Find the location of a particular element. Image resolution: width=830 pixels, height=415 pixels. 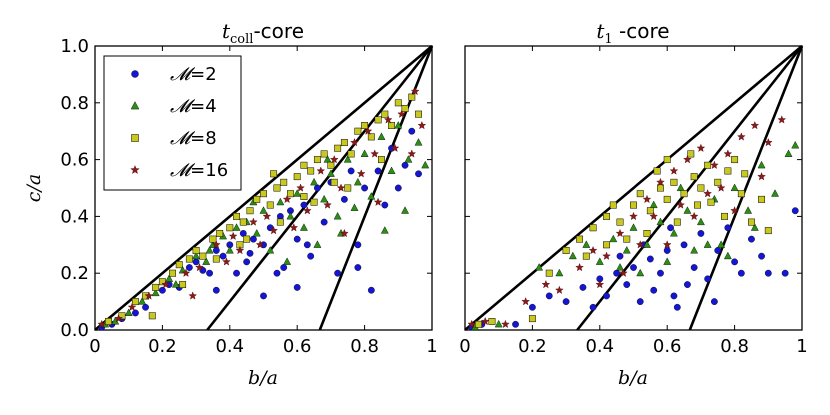

legend-marker-circle is located at coordinates (135, 74).